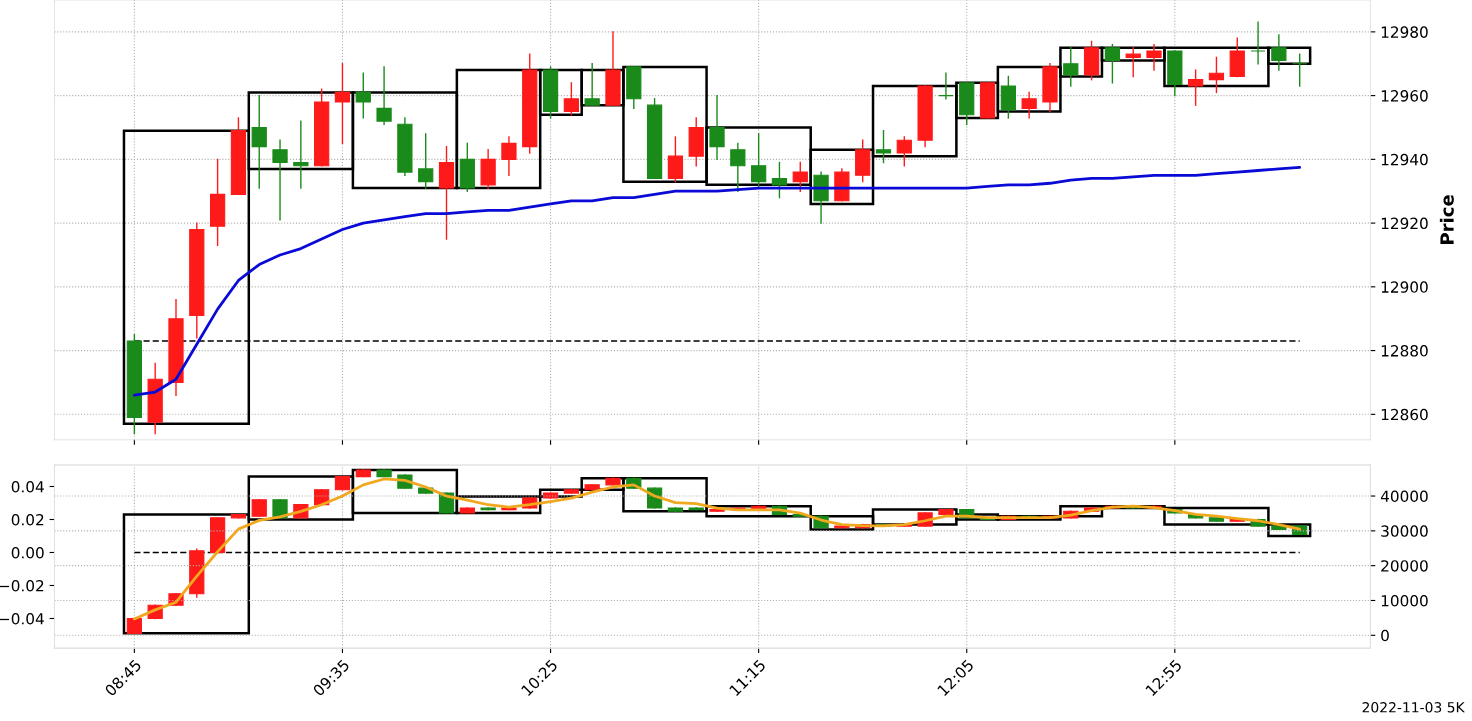 The height and width of the screenshot is (721, 1472). Describe the element at coordinates (1404, 96) in the screenshot. I see `y-tick-label: 12960` at that location.